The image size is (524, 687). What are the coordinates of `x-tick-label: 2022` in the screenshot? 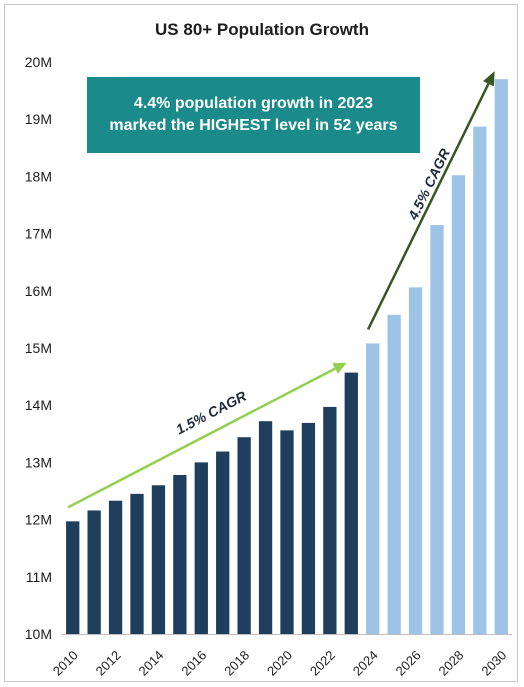 It's located at (322, 663).